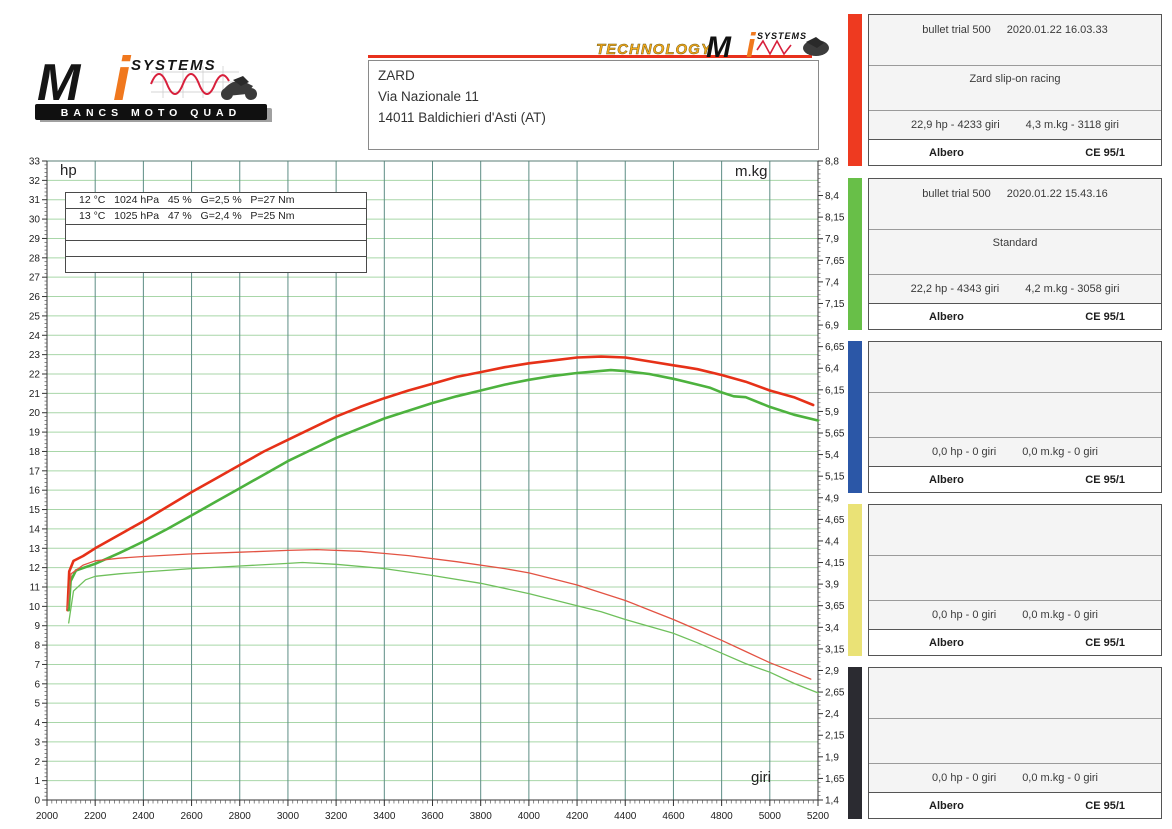 The height and width of the screenshot is (829, 1172). What do you see at coordinates (481, 816) in the screenshot?
I see `svg-text: 3800` at bounding box center [481, 816].